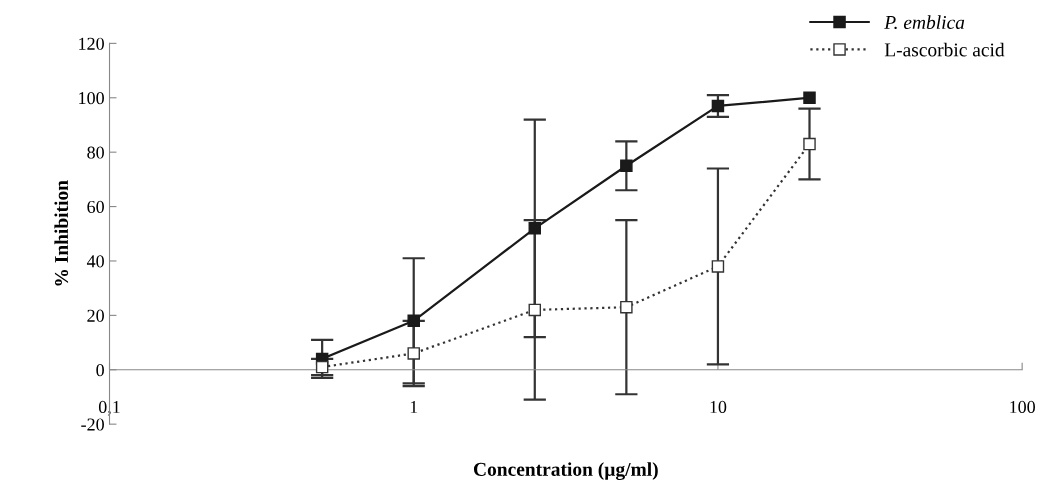 The width and height of the screenshot is (1043, 482). What do you see at coordinates (414, 406) in the screenshot?
I see `x-tick-label: 1` at bounding box center [414, 406].